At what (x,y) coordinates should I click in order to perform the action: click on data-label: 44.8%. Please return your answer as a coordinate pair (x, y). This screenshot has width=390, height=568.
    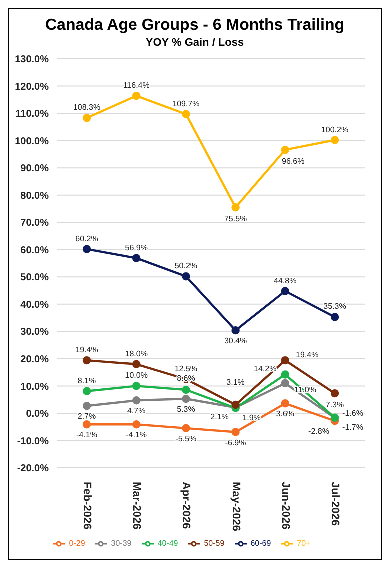
    Looking at the image, I should click on (285, 281).